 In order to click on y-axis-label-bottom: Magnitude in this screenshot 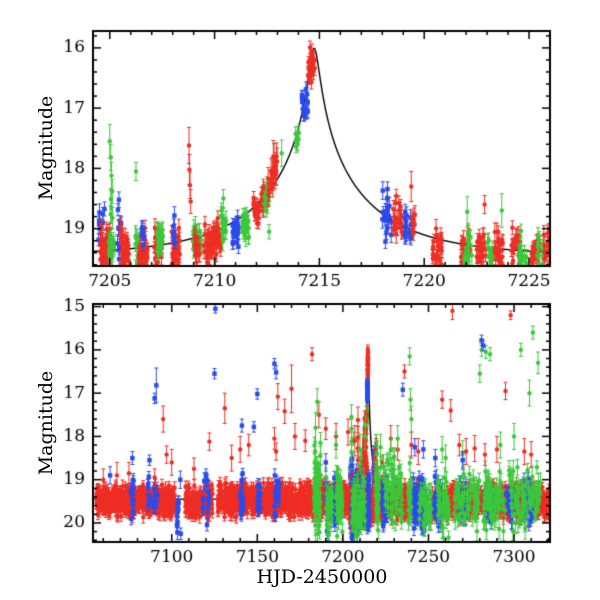, I will do `click(46, 423)`.